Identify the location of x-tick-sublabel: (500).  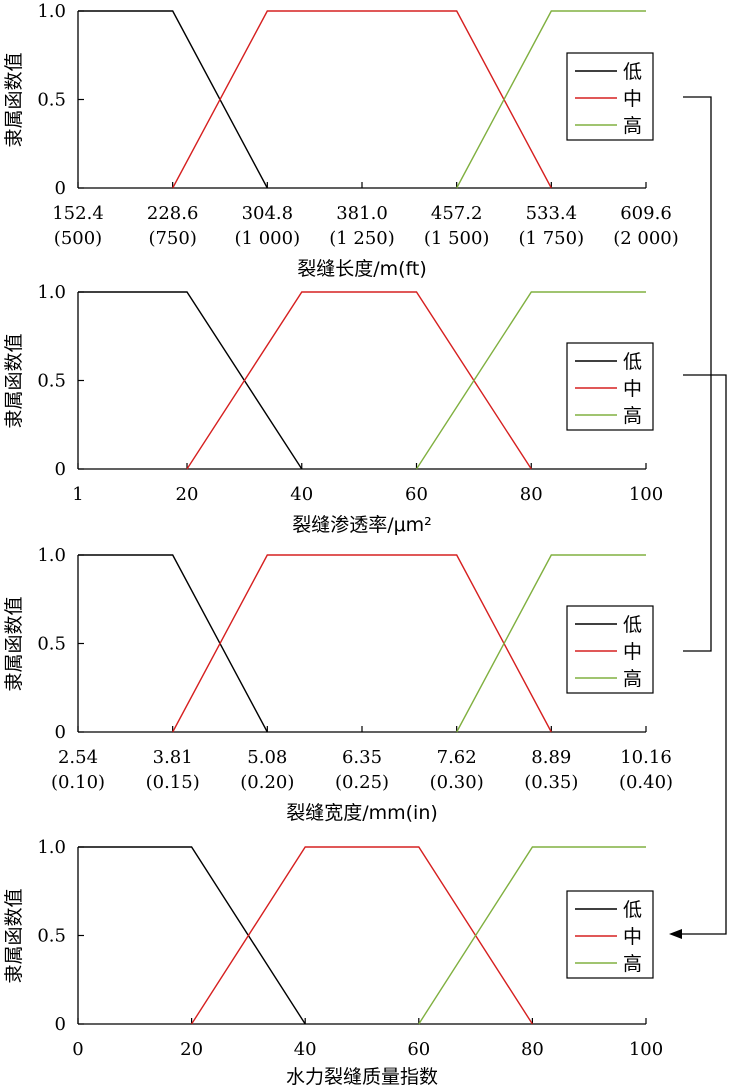
(78, 238).